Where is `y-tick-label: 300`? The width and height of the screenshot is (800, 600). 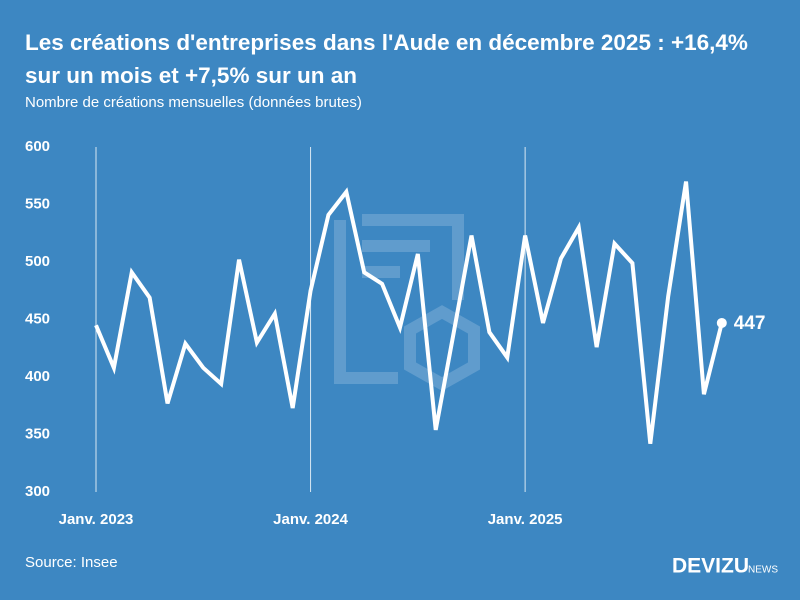
y-tick-label: 300 is located at coordinates (37, 491).